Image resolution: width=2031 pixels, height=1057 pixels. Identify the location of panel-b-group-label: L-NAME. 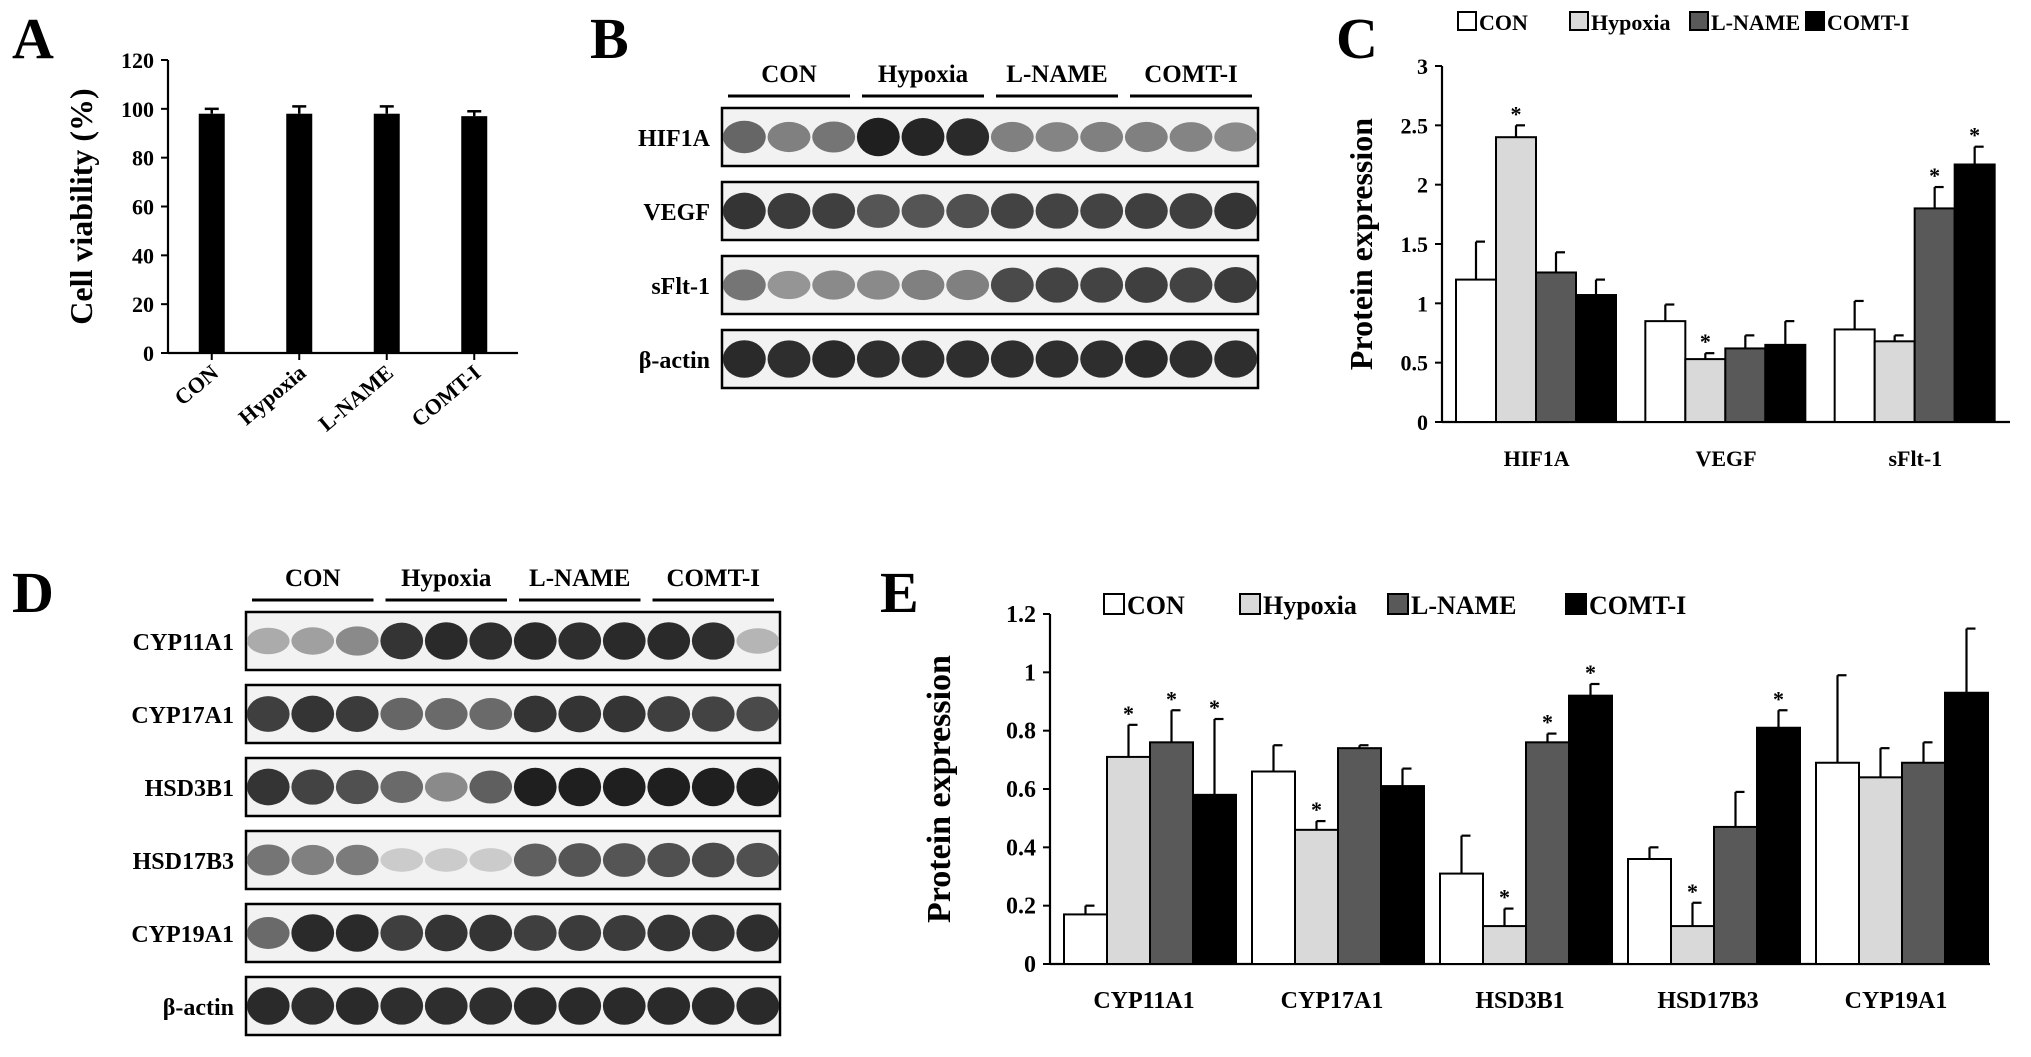
(1056, 74).